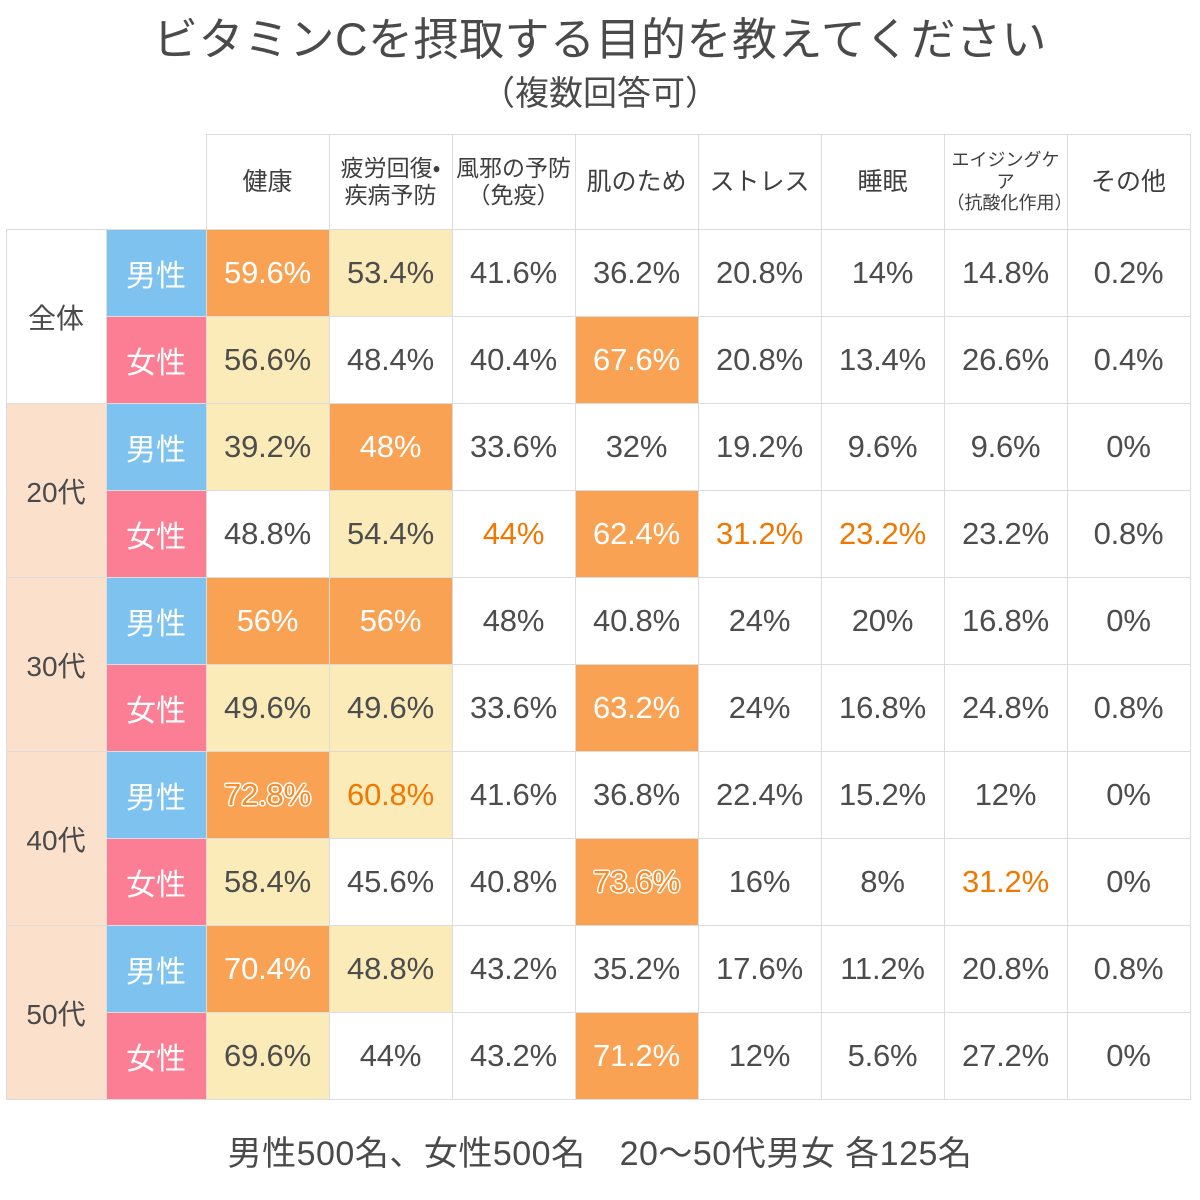  I want to click on data-cell: 24.8%, so click(1005, 708).